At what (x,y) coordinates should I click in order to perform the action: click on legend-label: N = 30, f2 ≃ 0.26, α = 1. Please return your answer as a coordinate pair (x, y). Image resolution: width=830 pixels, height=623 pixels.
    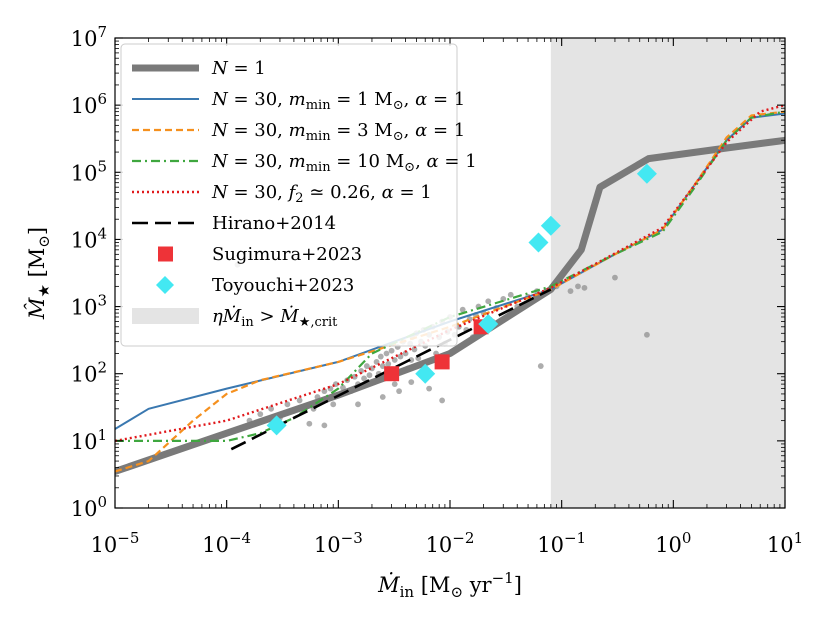
    Looking at the image, I should click on (321, 194).